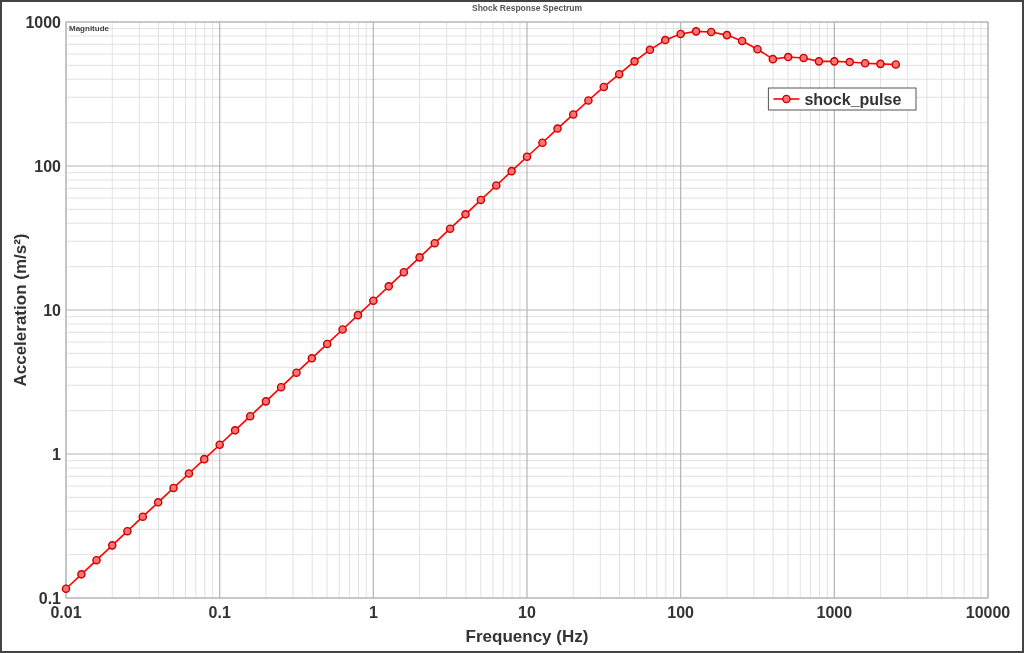 This screenshot has width=1024, height=653. What do you see at coordinates (853, 99) in the screenshot?
I see `legend-label: shock_pulse` at bounding box center [853, 99].